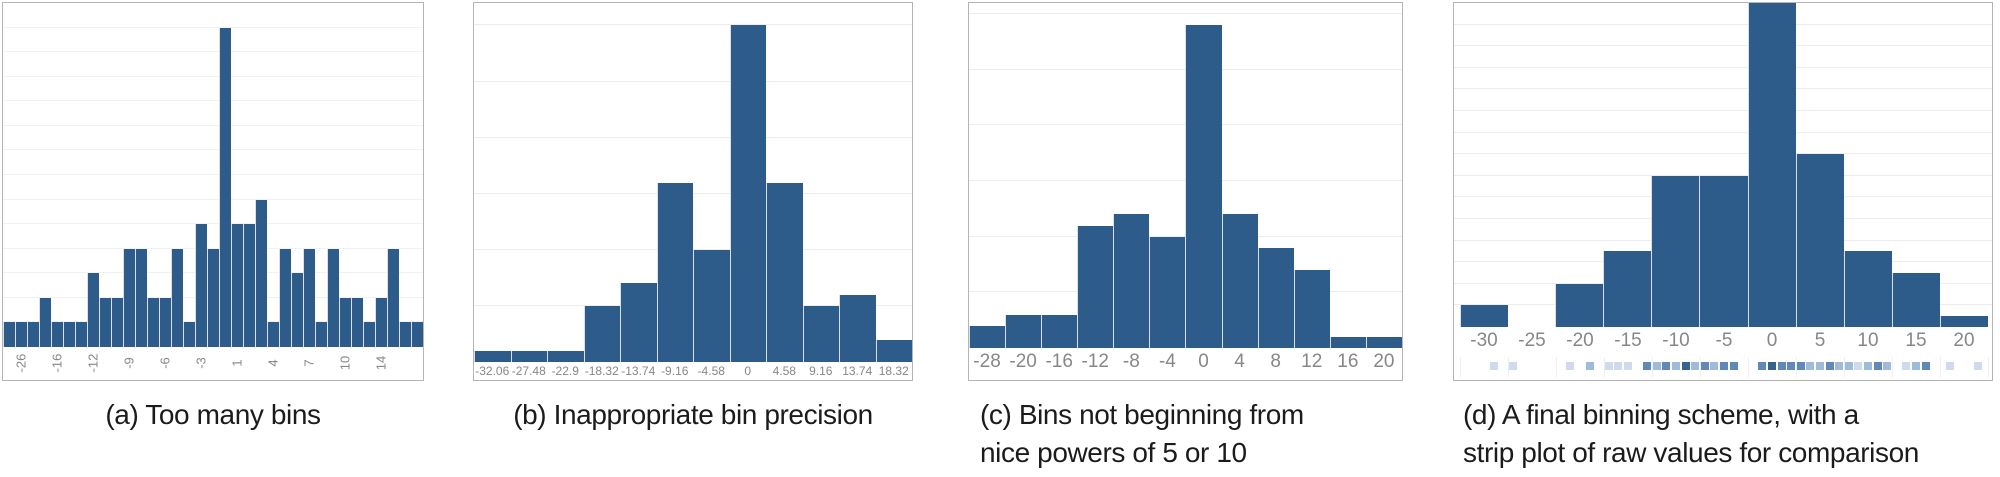 Image resolution: width=2000 pixels, height=477 pixels. Describe the element at coordinates (1203, 361) in the screenshot. I see `x-tick-label: 0` at that location.